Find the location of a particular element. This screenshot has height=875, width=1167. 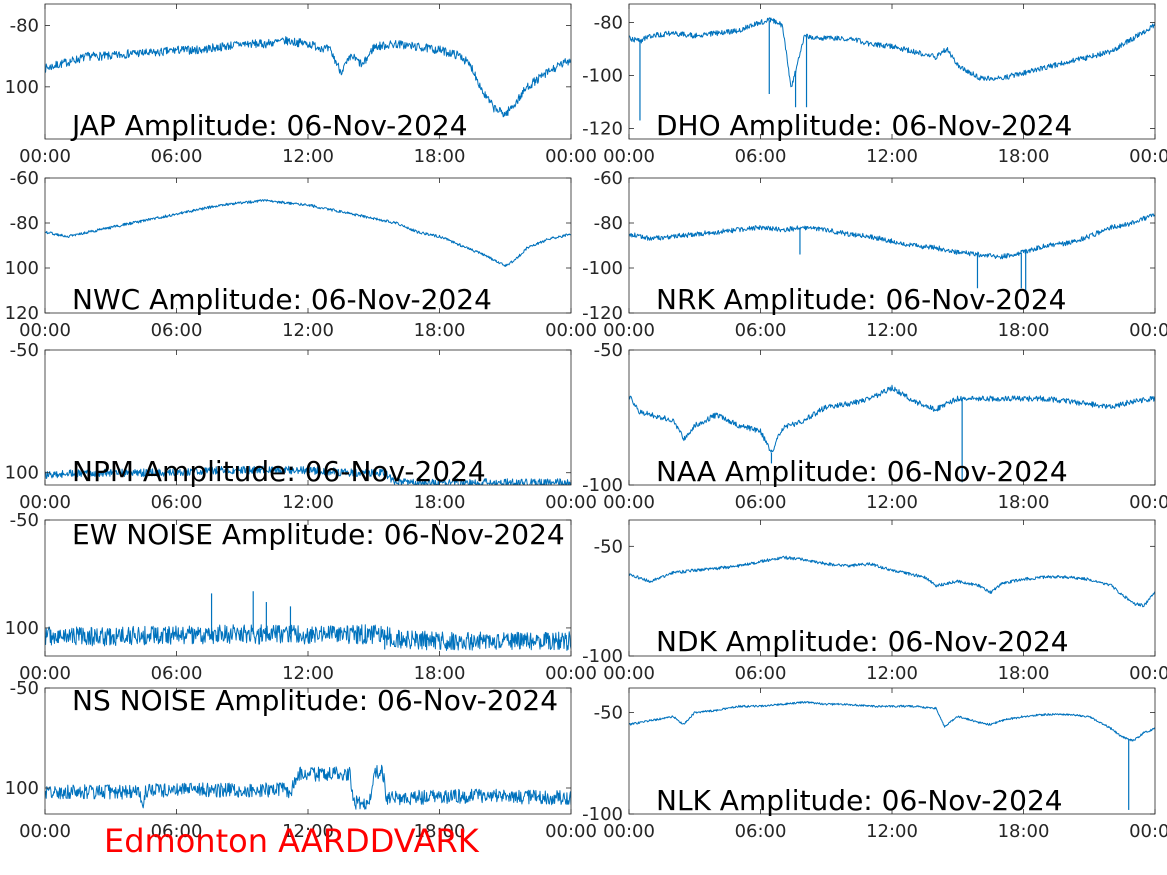

chart-title: DHO Amplitude: 06-Nov-2024 is located at coordinates (864, 125).